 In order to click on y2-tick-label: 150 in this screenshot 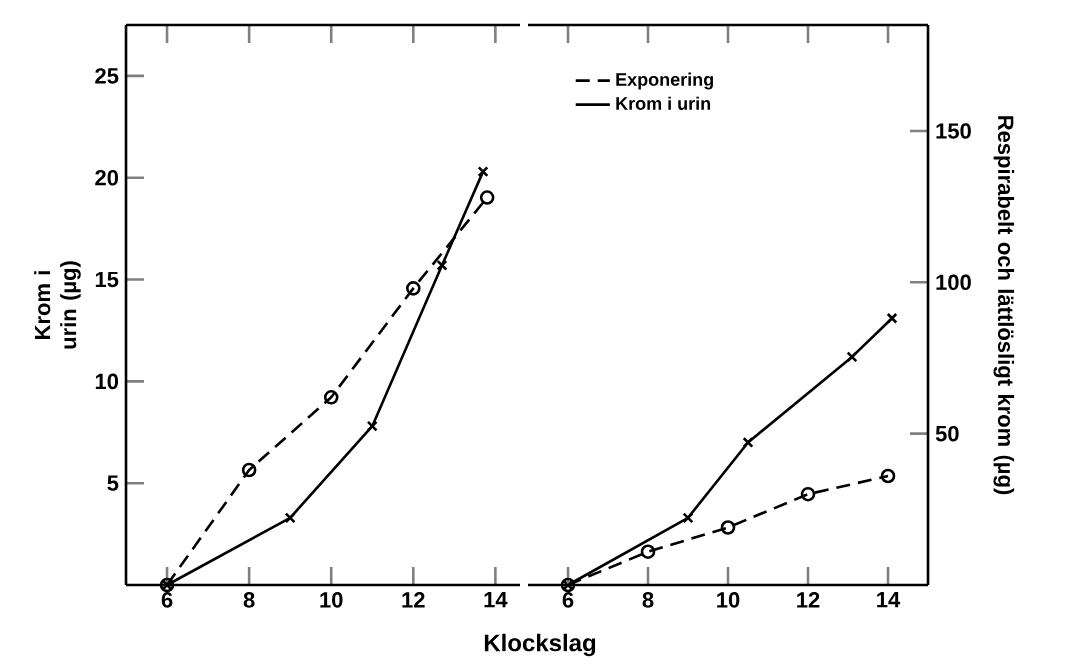, I will do `click(953, 131)`.